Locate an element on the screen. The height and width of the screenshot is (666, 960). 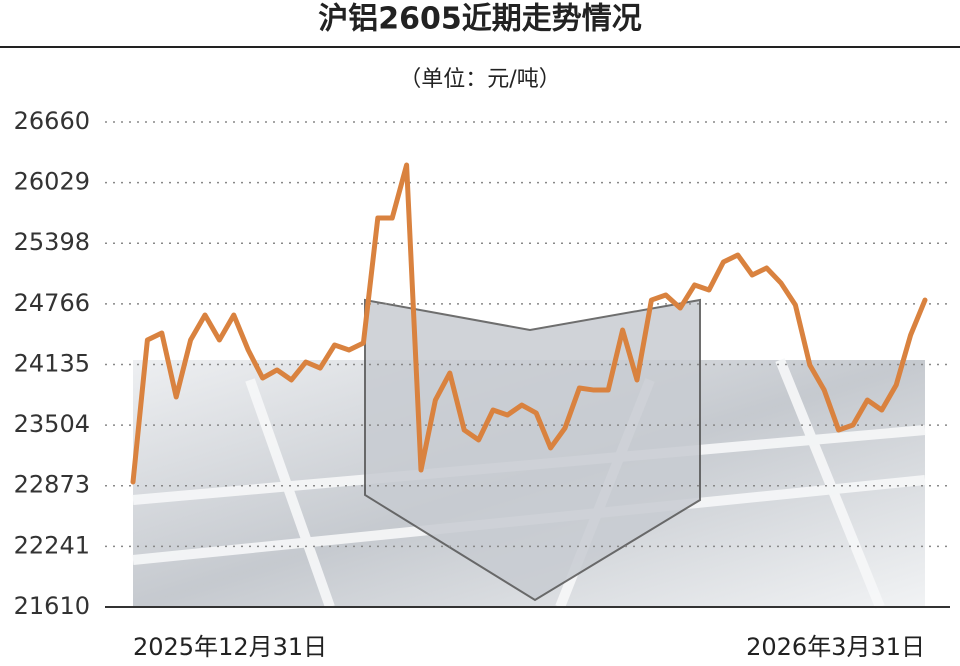
y-tick-label: 24766 is located at coordinates (52, 303).